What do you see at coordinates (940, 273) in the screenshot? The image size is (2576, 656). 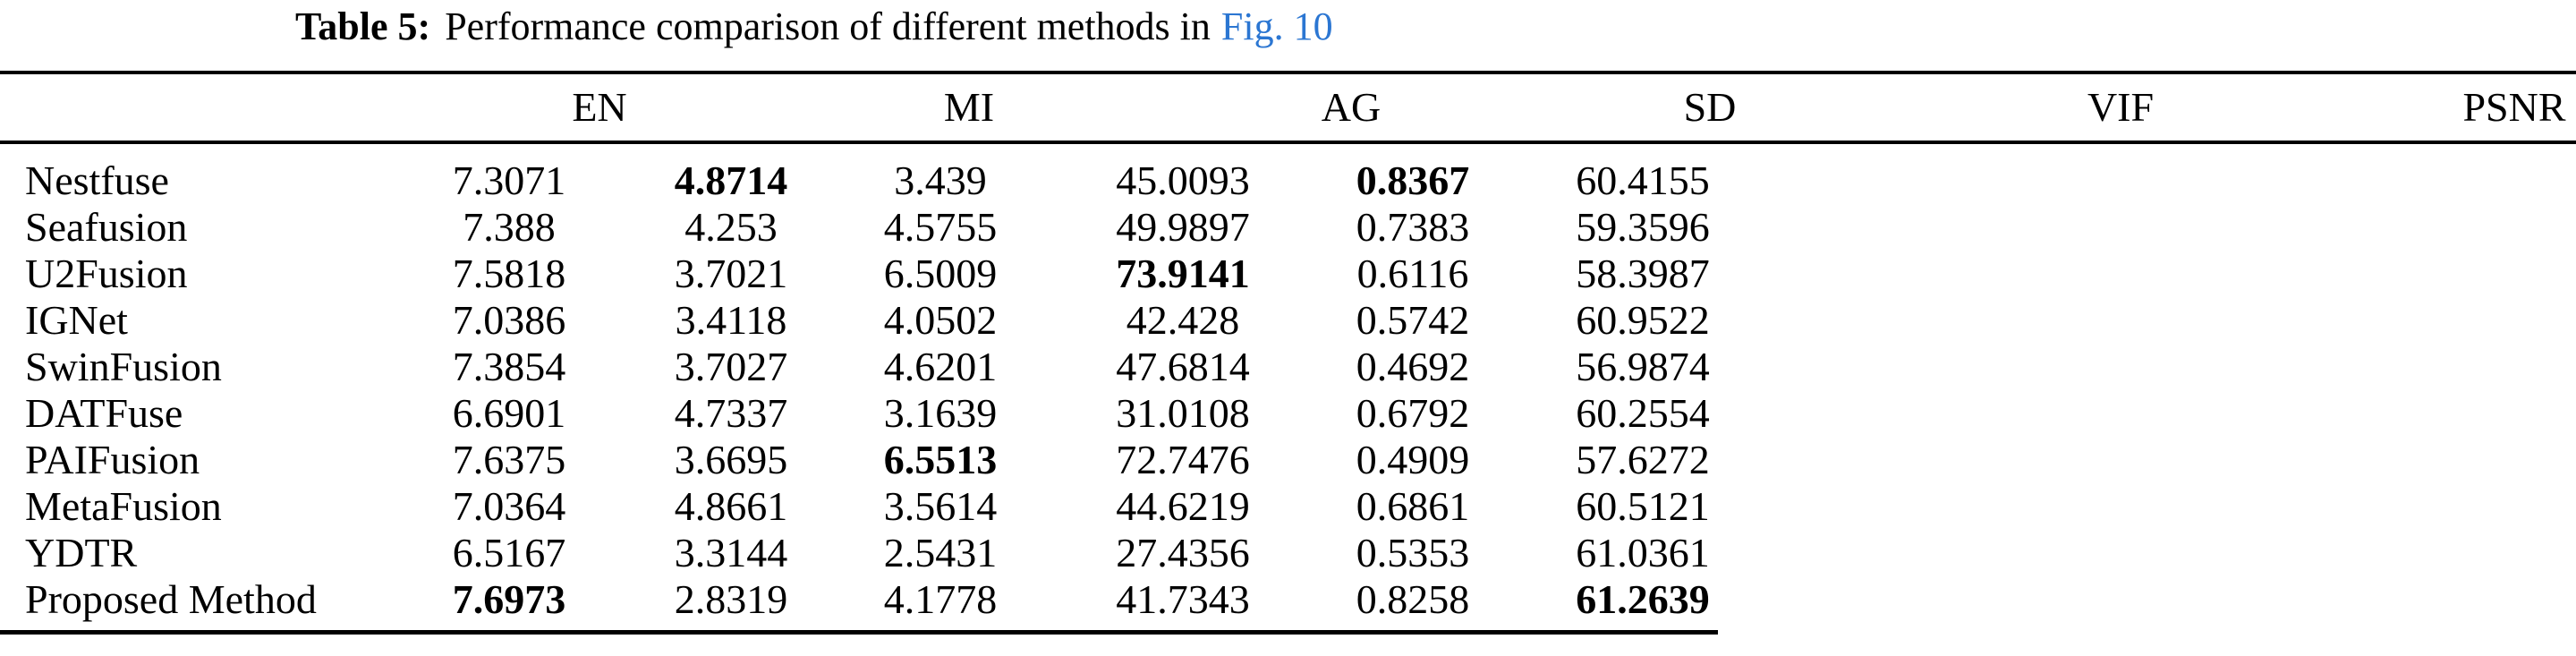 I see `value-cell: 6.5009` at bounding box center [940, 273].